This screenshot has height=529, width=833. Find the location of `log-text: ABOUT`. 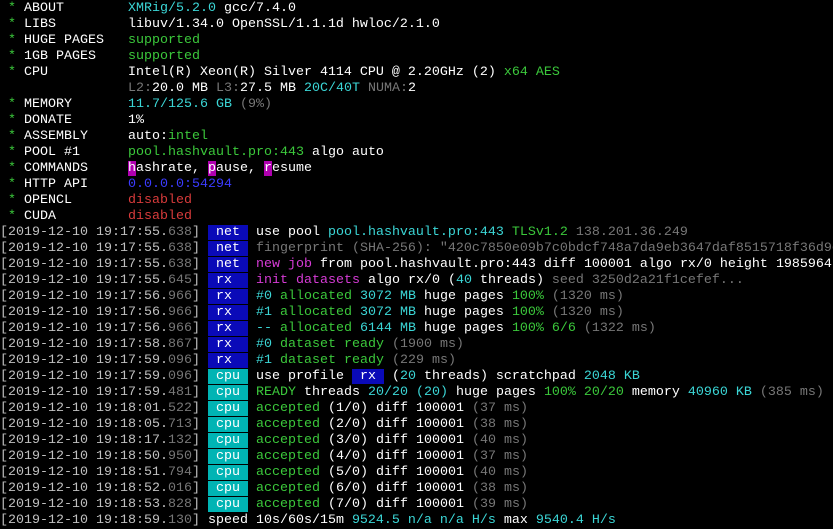

log-text: ABOUT is located at coordinates (76, 8).